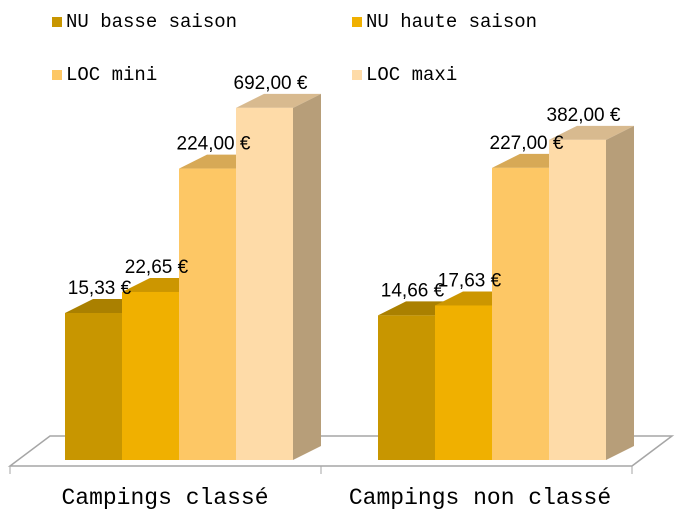  I want to click on legend-label: LOC mini, so click(111, 75).